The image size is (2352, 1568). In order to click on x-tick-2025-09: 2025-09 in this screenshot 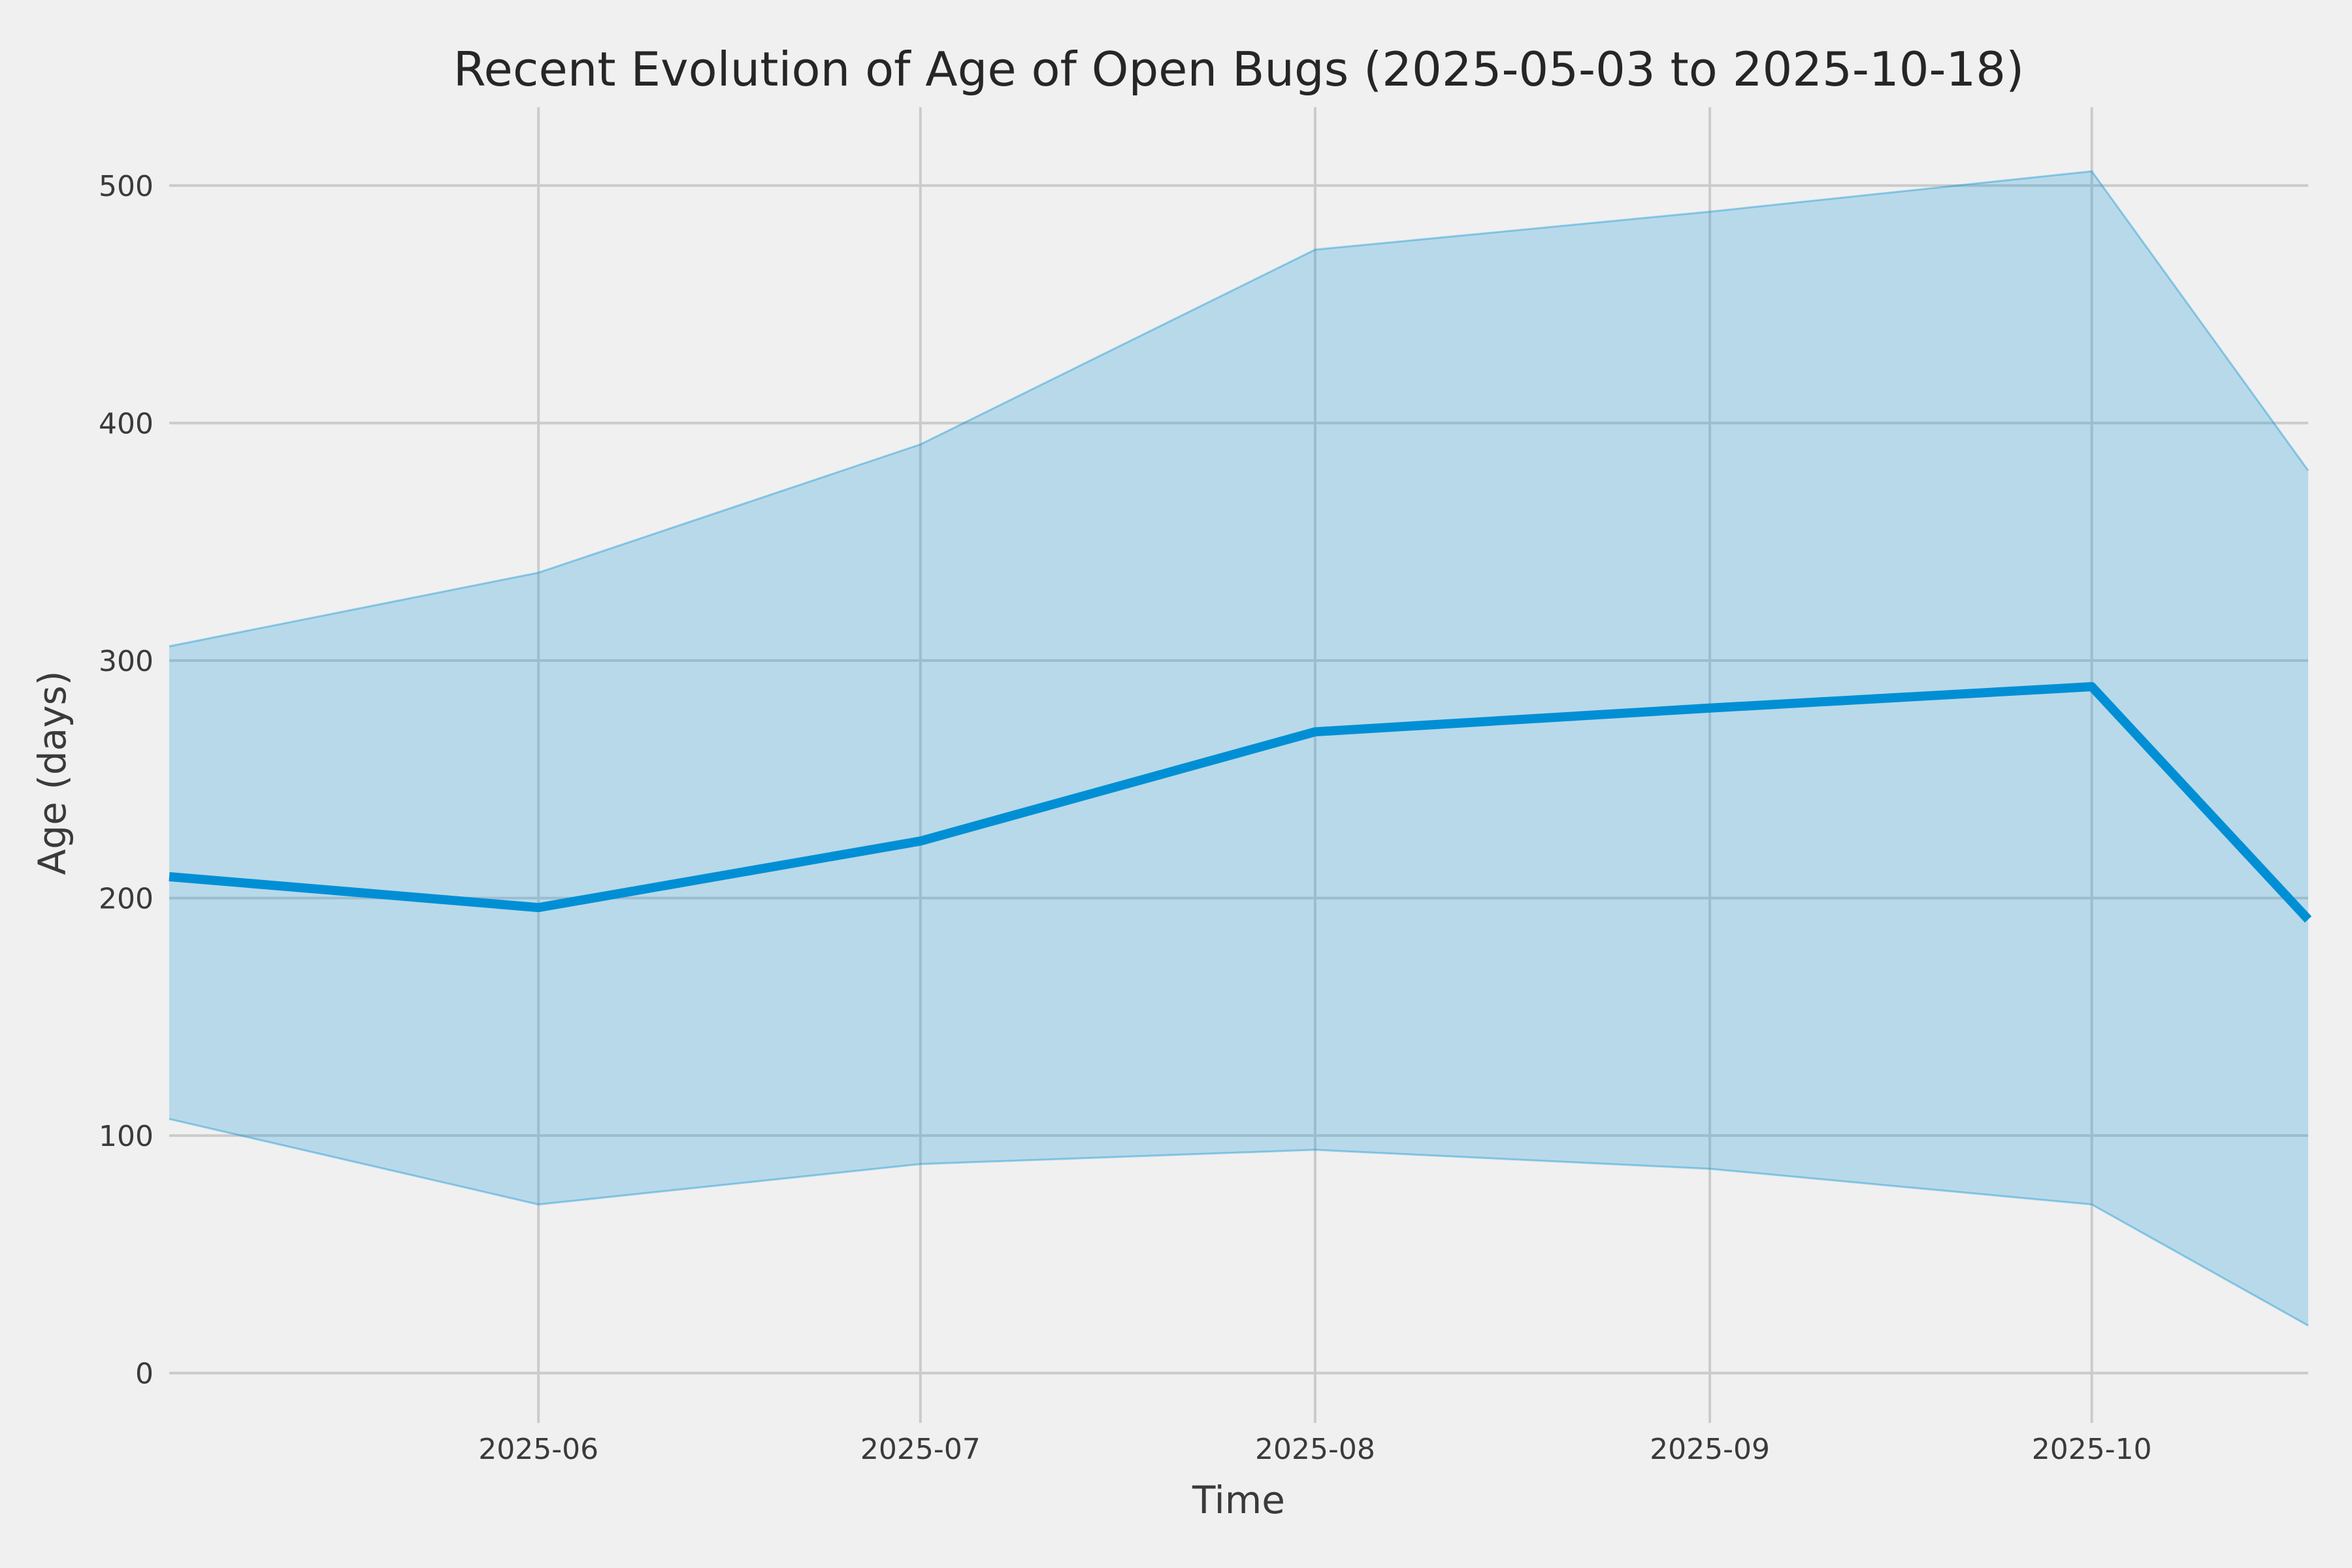, I will do `click(1710, 1449)`.